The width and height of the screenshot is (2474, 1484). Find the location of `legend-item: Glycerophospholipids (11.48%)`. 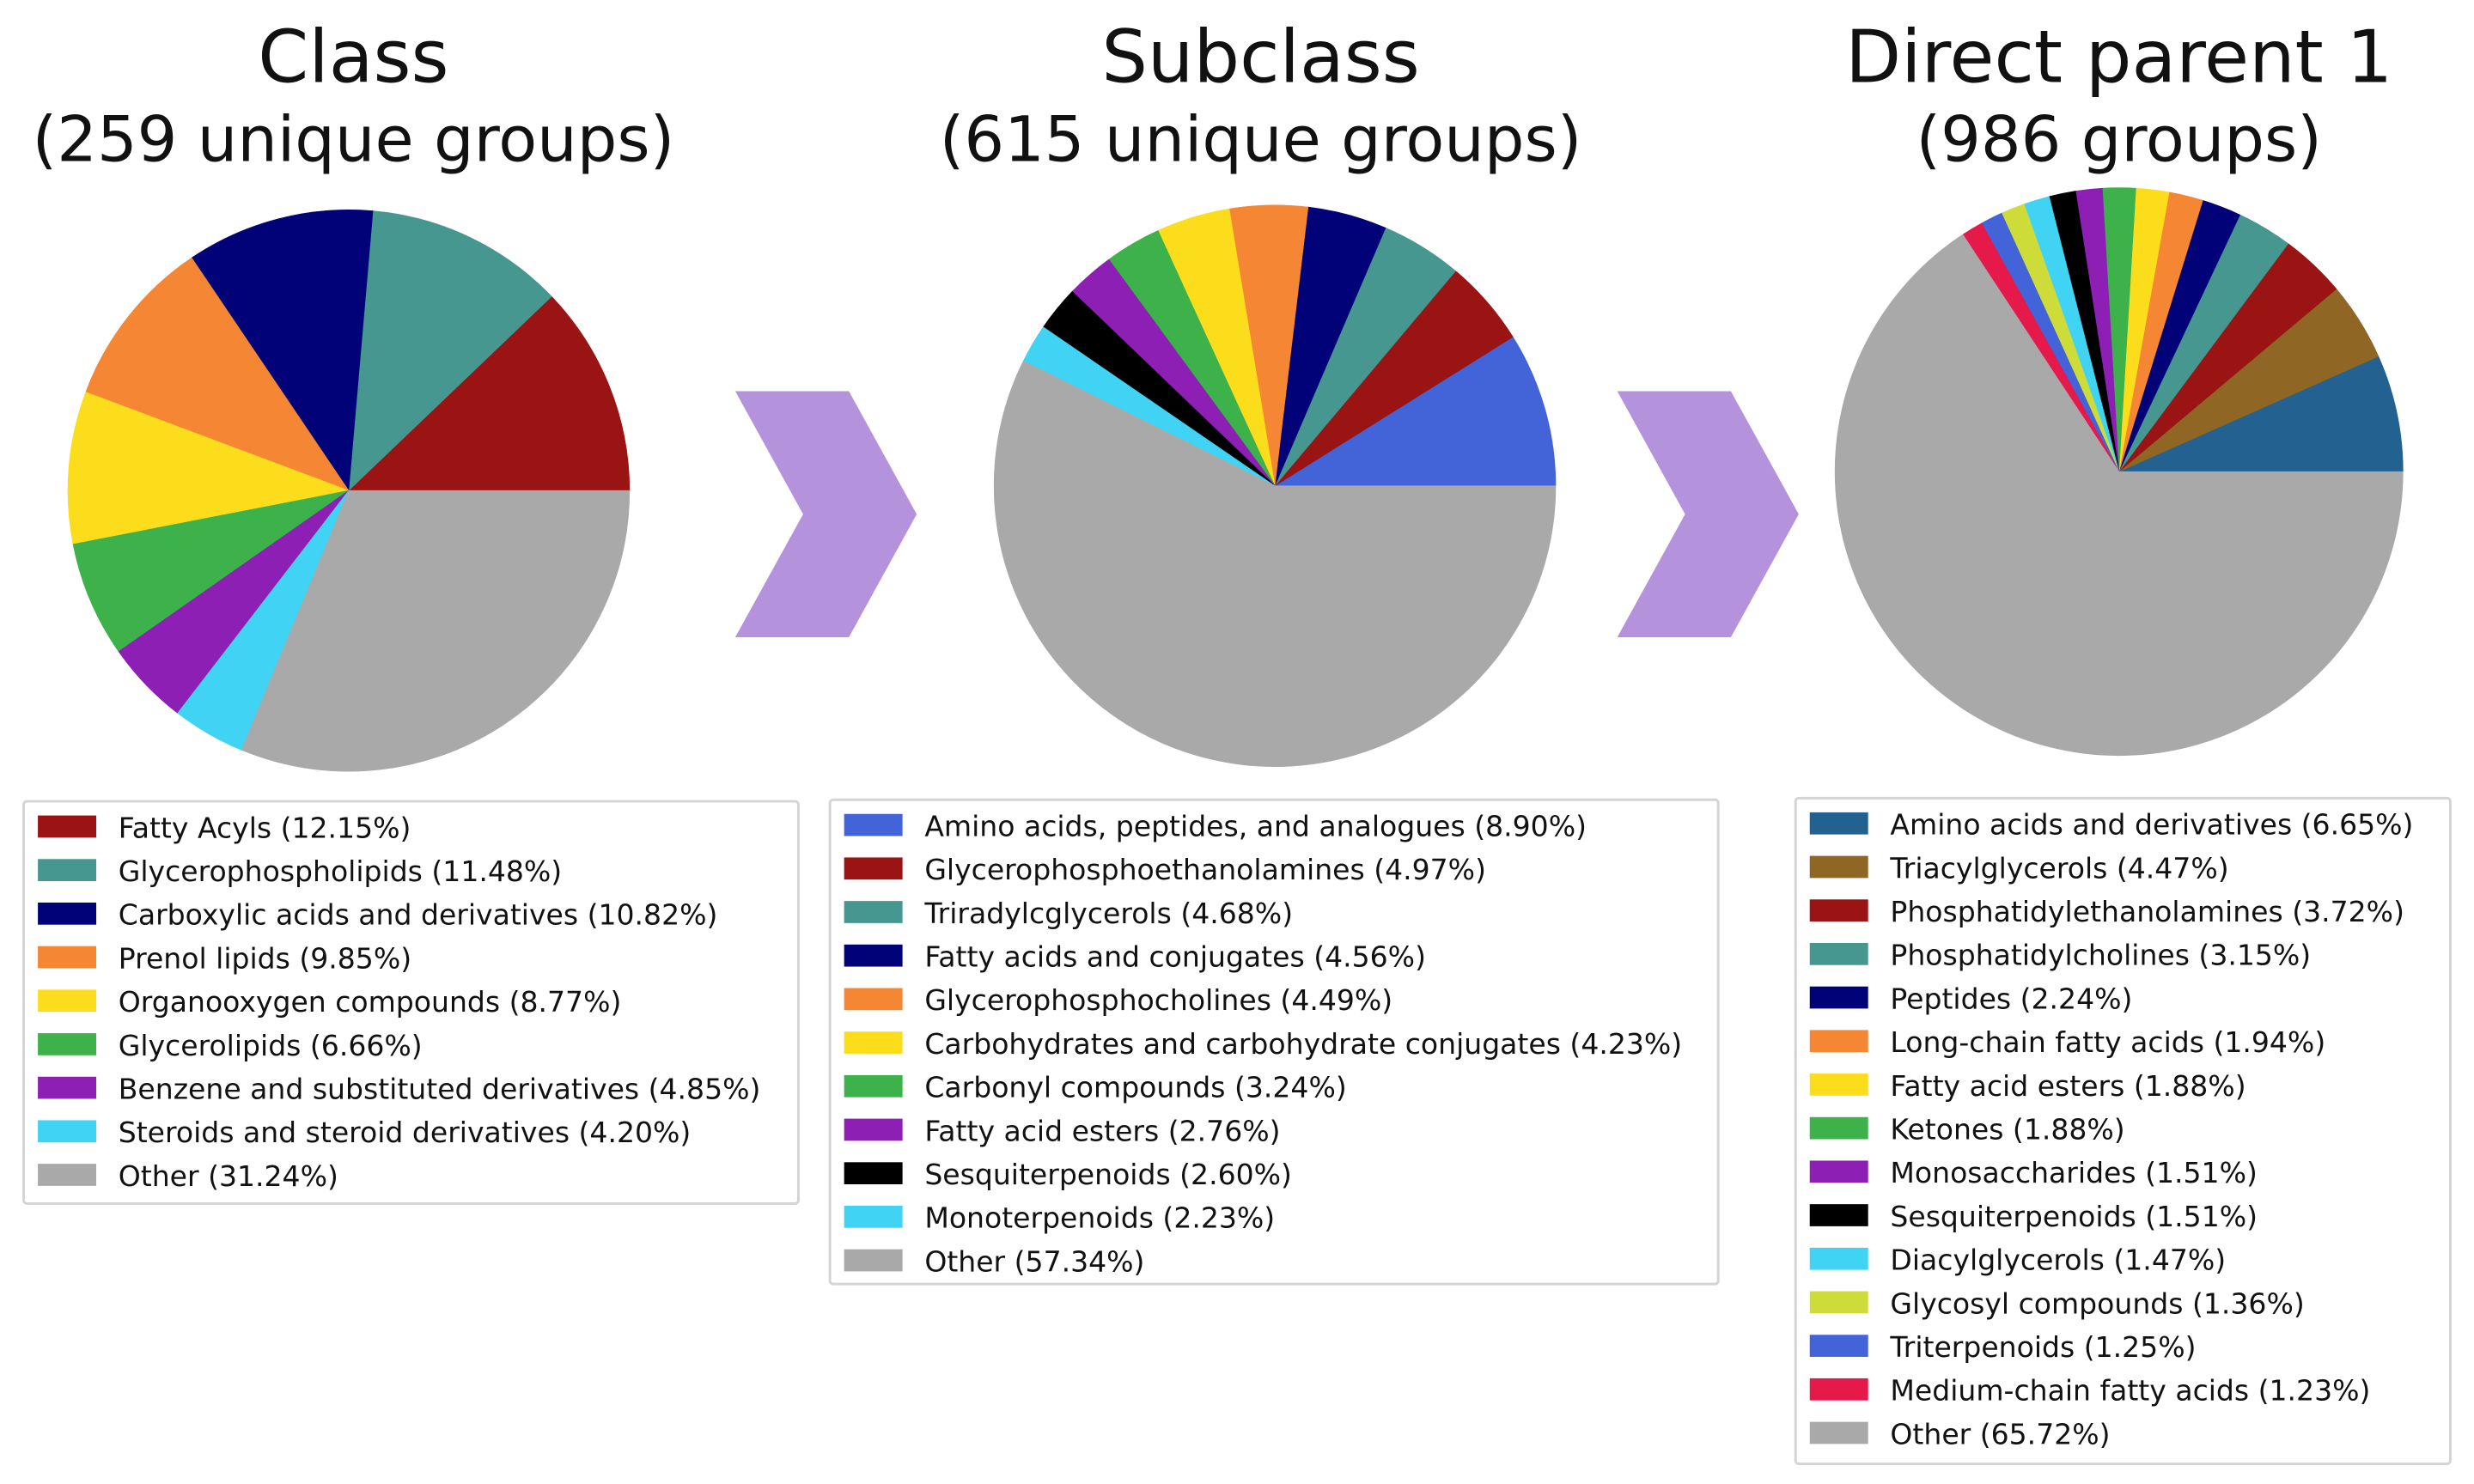

legend-item: Glycerophospholipids (11.48%) is located at coordinates (300, 871).